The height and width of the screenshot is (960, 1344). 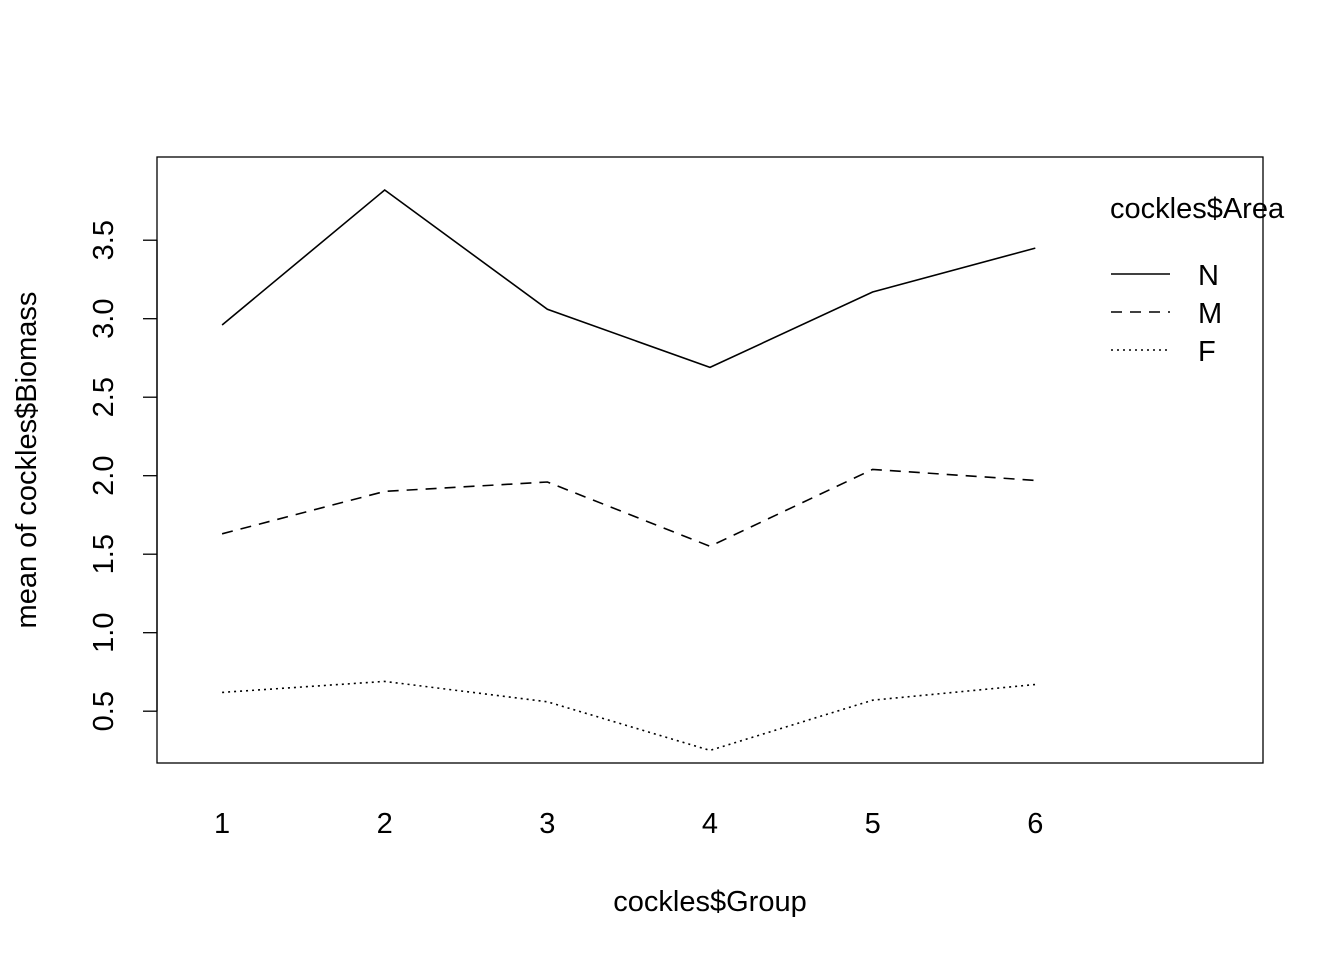 What do you see at coordinates (628, 508) in the screenshot?
I see `series-line-m` at bounding box center [628, 508].